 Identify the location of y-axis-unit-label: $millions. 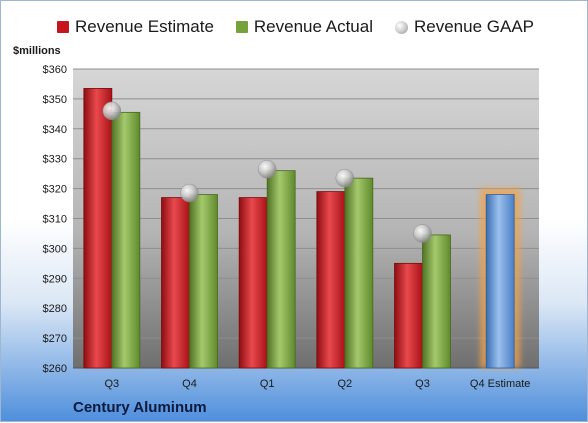
(37, 51).